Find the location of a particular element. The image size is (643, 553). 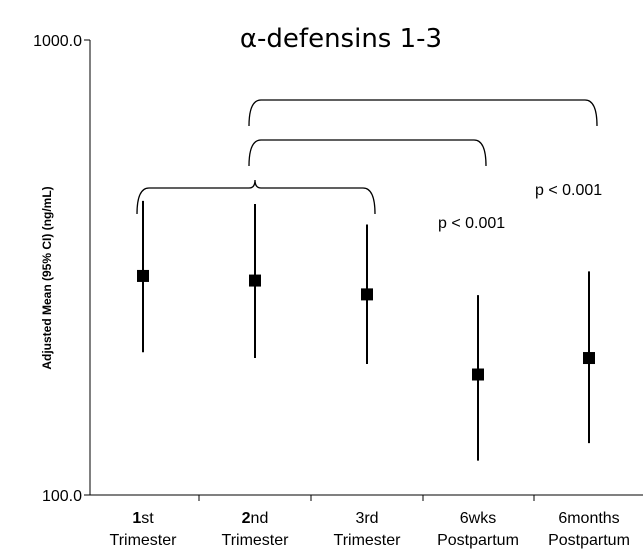

x-category-label: 2nd is located at coordinates (255, 518).